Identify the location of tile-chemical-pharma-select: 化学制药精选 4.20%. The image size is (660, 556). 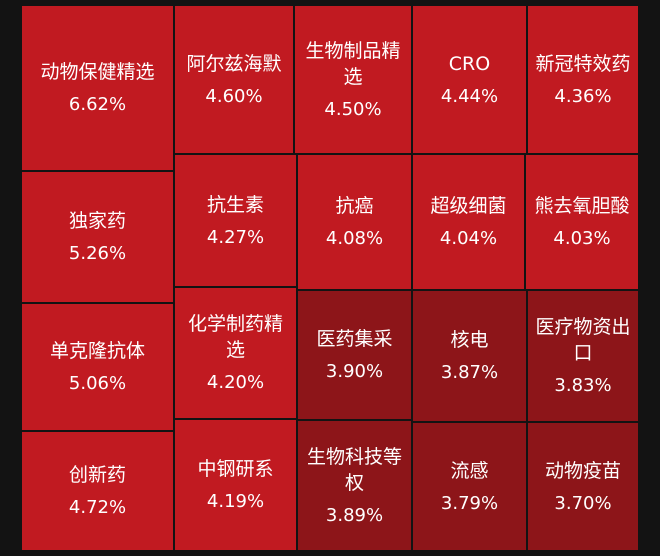
(235, 353).